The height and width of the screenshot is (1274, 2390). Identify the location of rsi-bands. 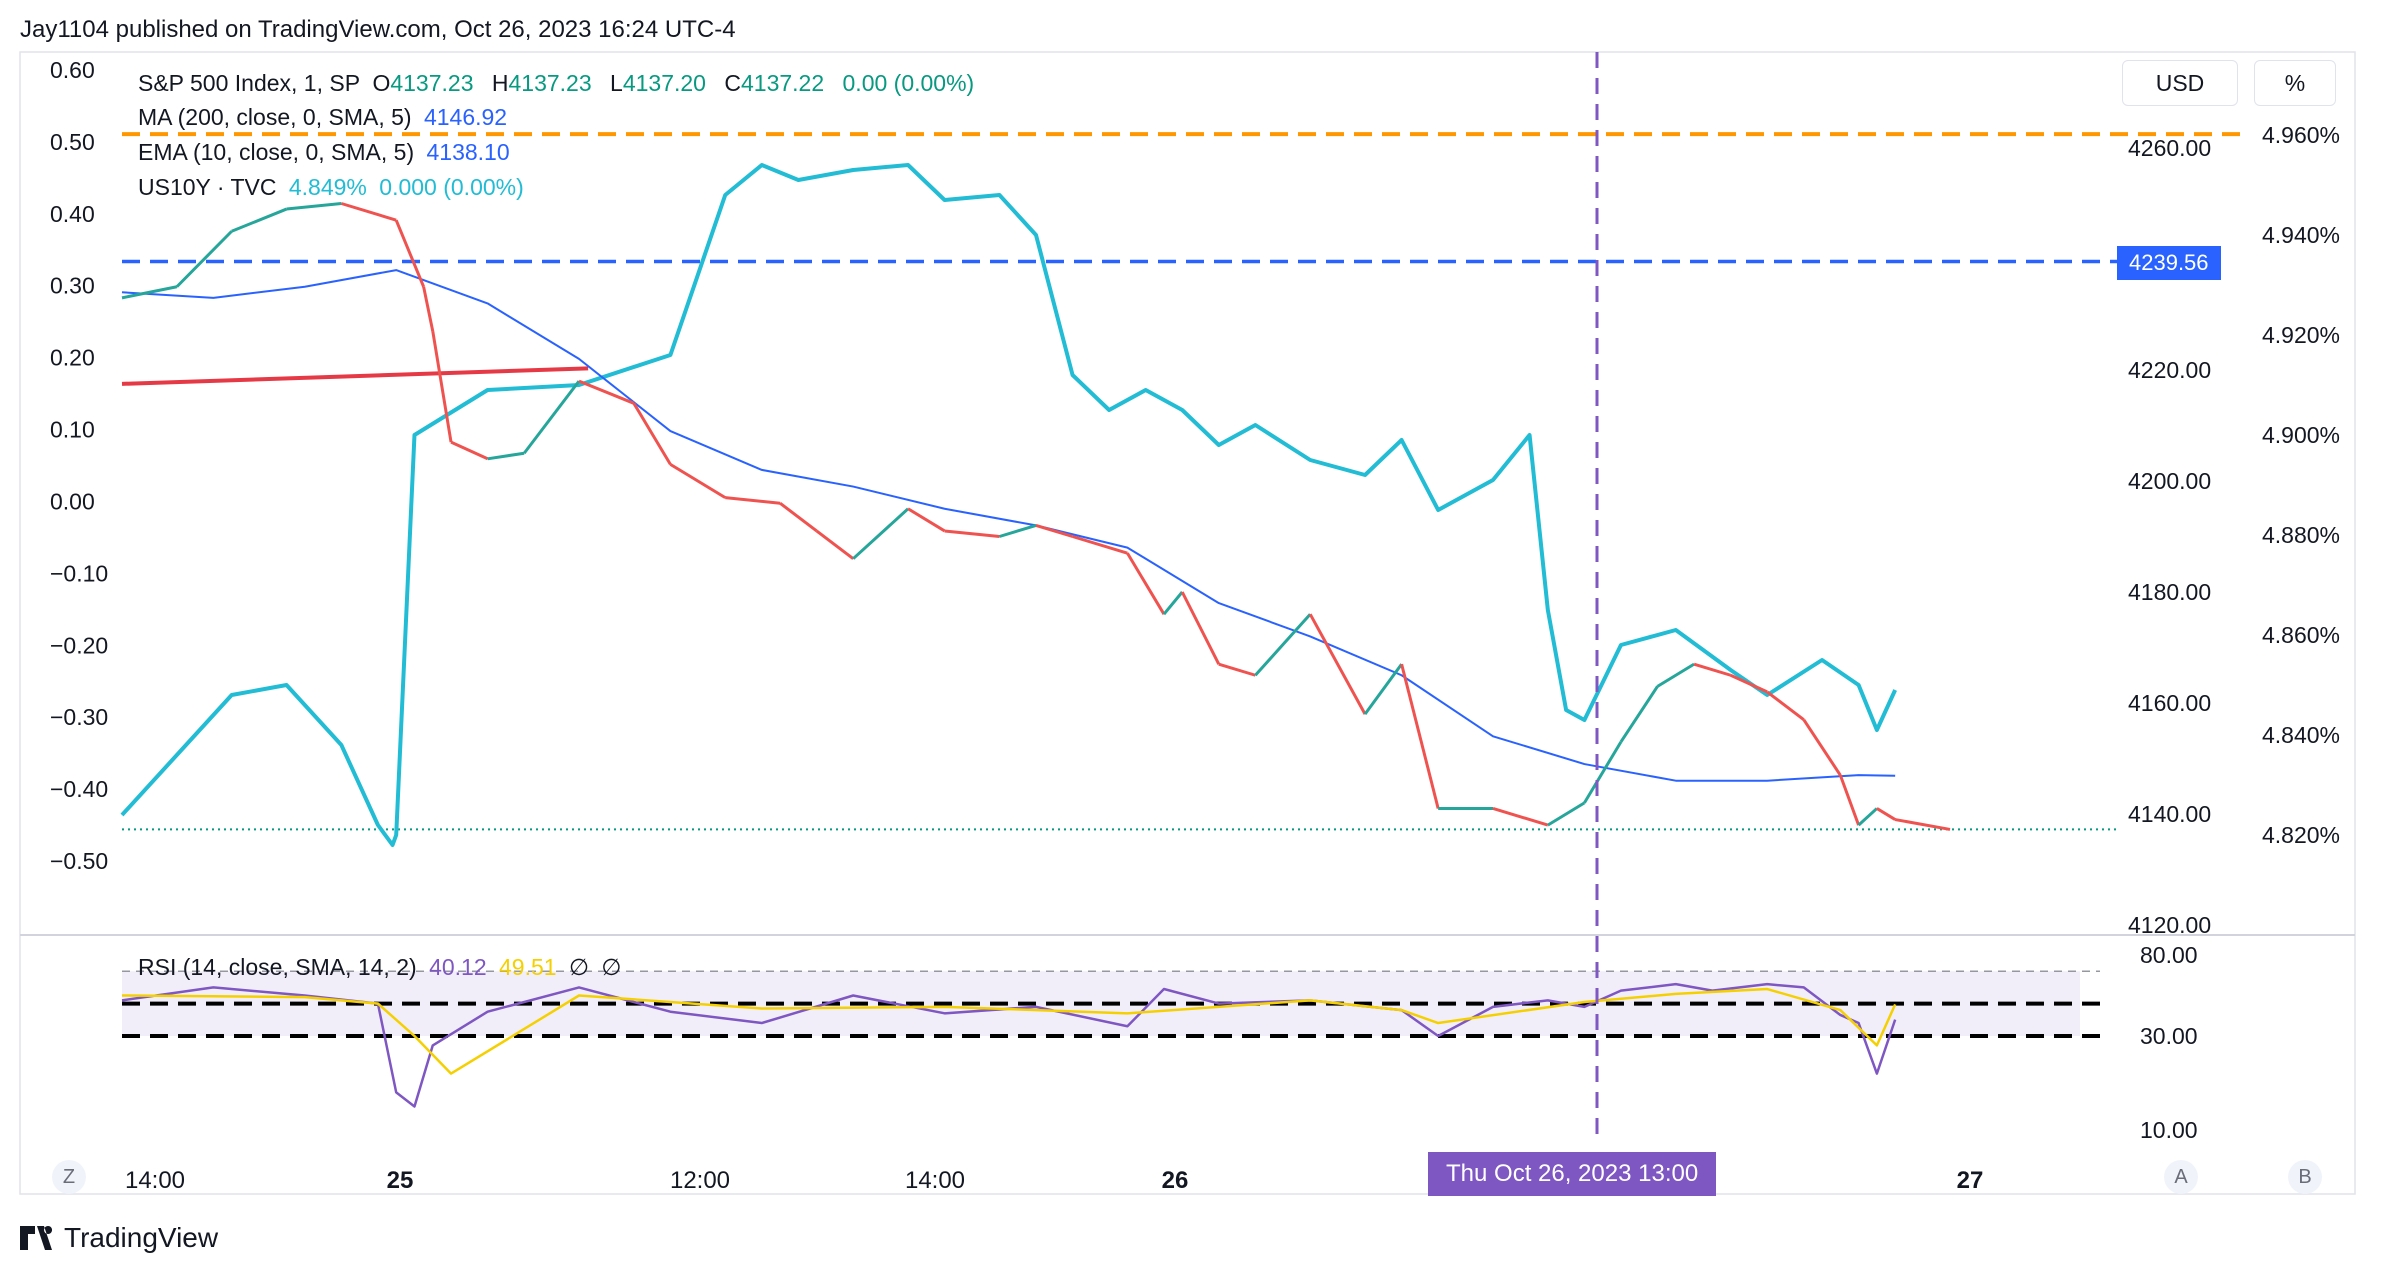
(1111, 1004).